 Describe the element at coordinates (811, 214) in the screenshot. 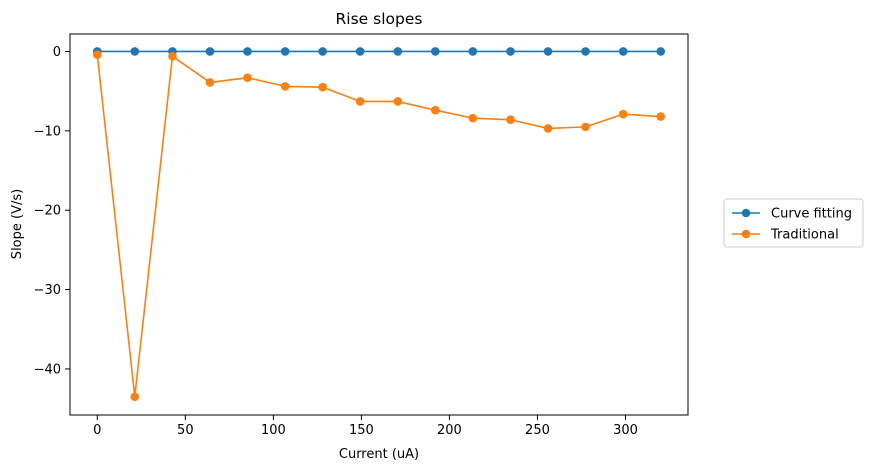

I see `legend-label: Curve fitting` at that location.